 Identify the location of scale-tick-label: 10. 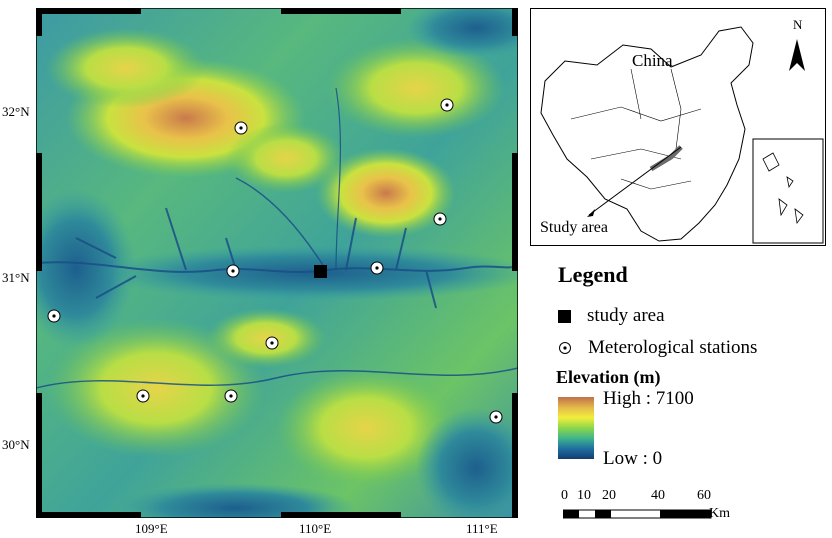
(584, 495).